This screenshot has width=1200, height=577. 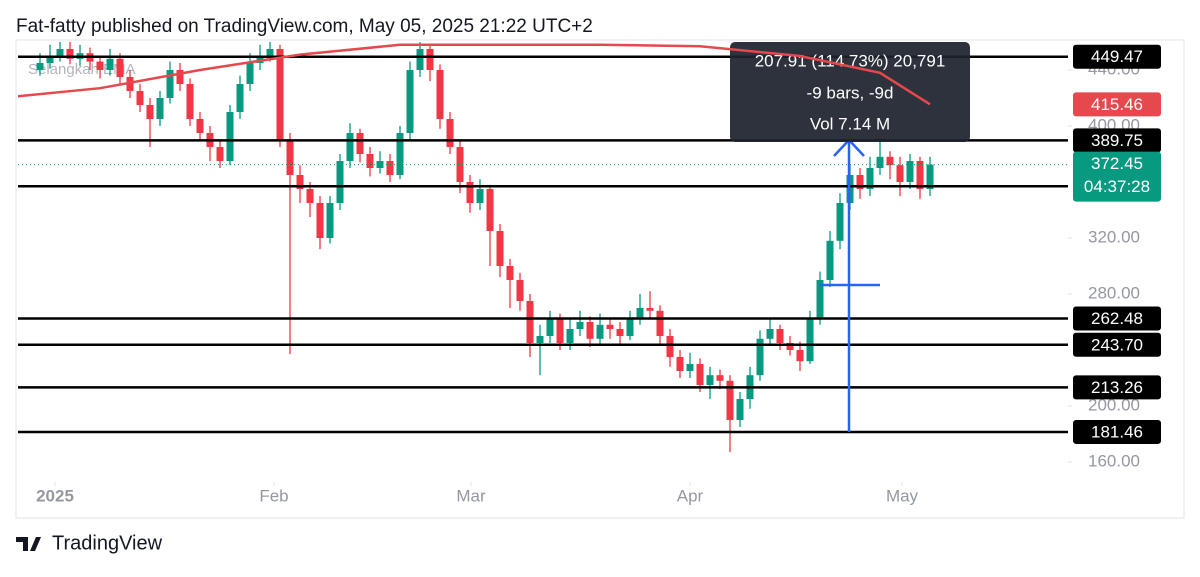 I want to click on last-price-box, so click(x=1117, y=176).